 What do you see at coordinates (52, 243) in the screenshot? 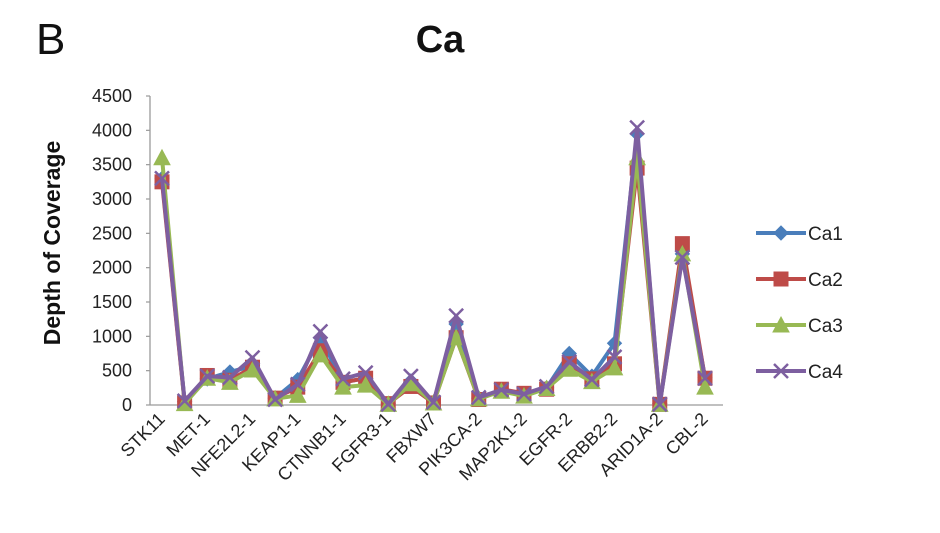
I see `y-axis-title: Depth of Coverage` at bounding box center [52, 243].